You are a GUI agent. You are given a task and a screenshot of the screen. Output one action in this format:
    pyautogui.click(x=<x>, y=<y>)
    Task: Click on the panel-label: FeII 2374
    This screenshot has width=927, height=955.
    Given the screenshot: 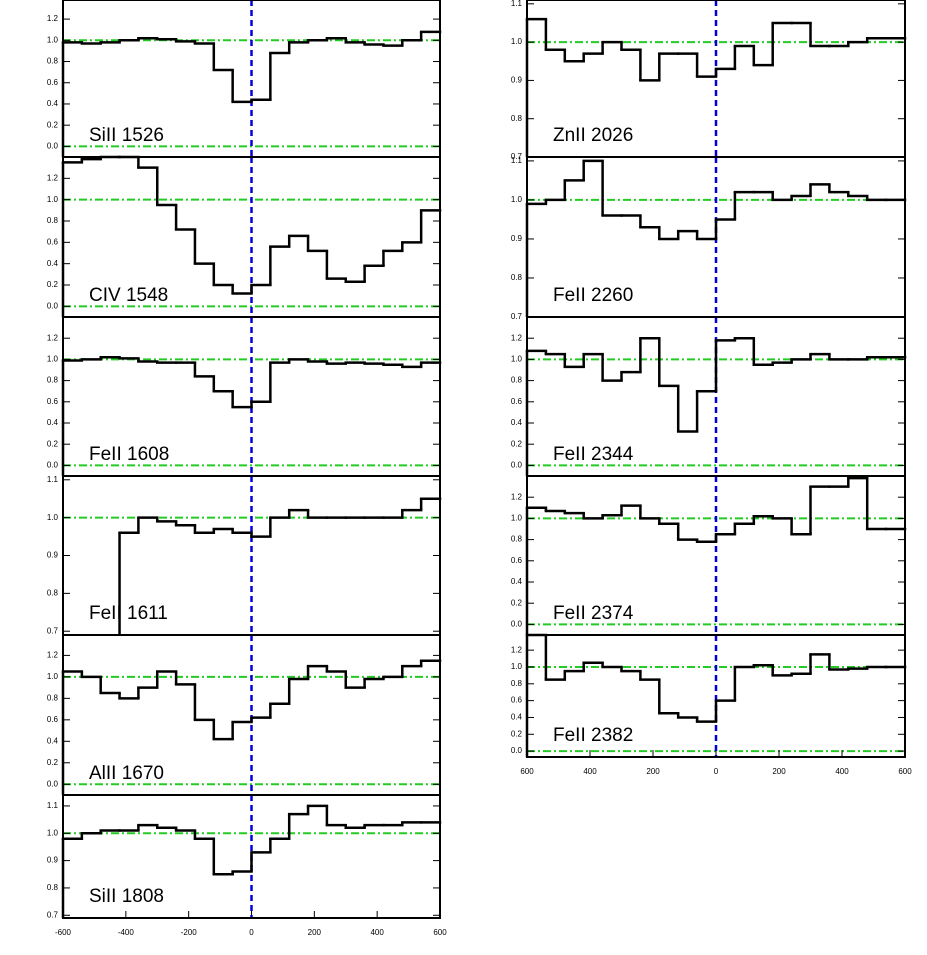 What is the action you would take?
    pyautogui.click(x=593, y=613)
    